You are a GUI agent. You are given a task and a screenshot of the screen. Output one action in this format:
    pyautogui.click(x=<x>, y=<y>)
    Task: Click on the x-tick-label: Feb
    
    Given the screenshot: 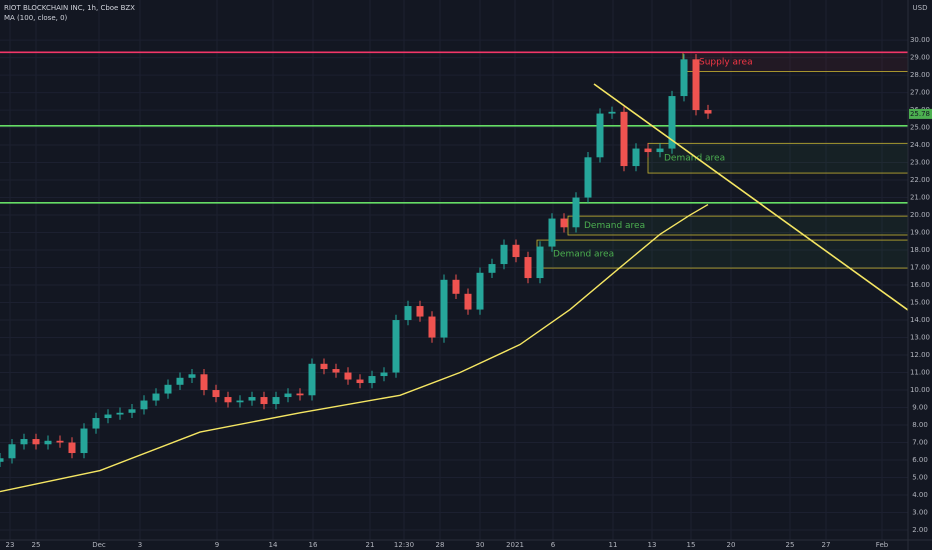 What is the action you would take?
    pyautogui.click(x=882, y=545)
    